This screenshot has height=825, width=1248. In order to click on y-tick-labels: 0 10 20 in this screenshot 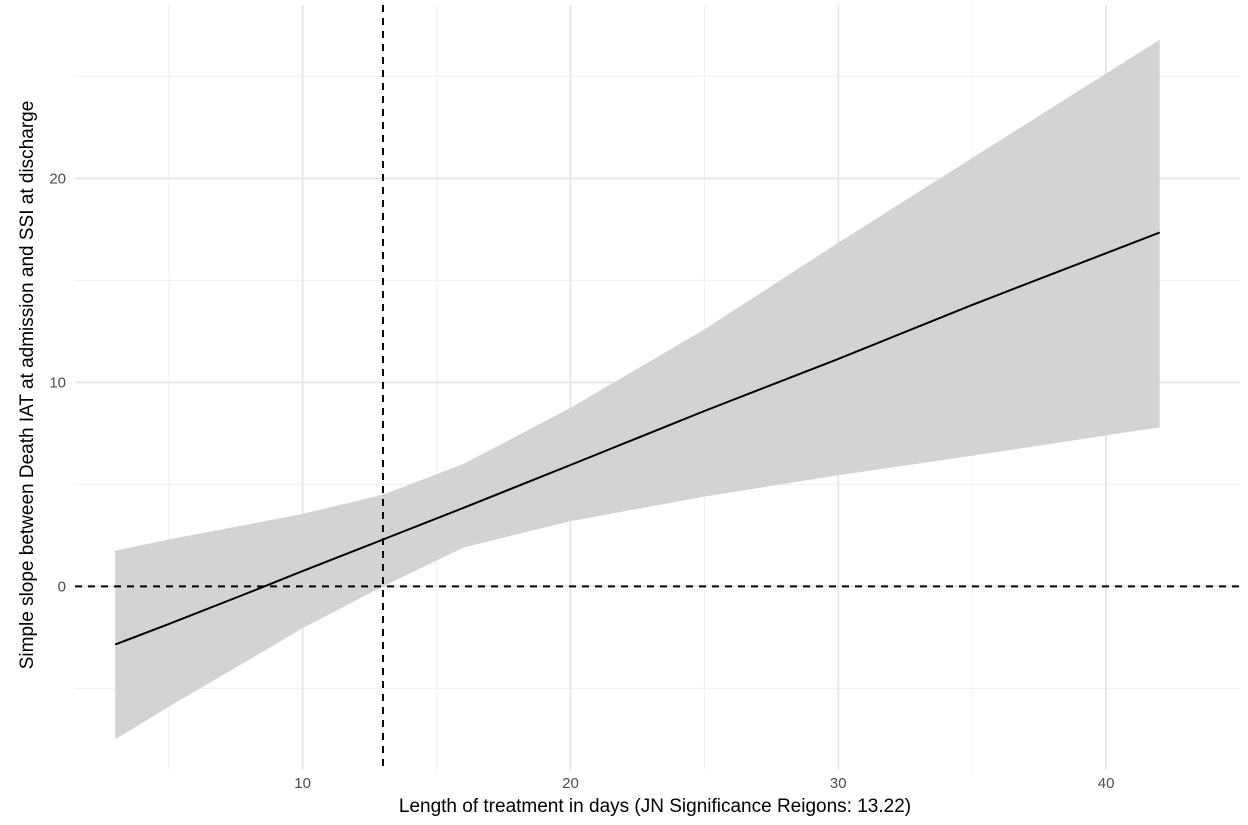, I will do `click(57, 382)`.